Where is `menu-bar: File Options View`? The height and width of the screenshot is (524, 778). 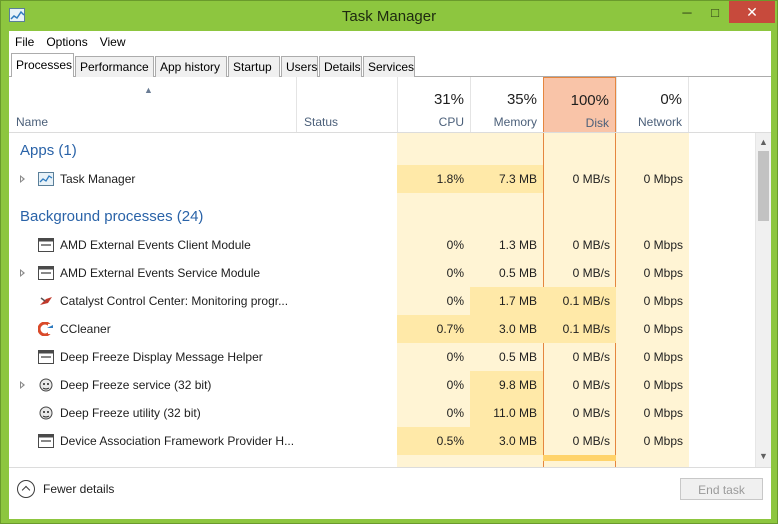
menu-bar: File Options View is located at coordinates (390, 42).